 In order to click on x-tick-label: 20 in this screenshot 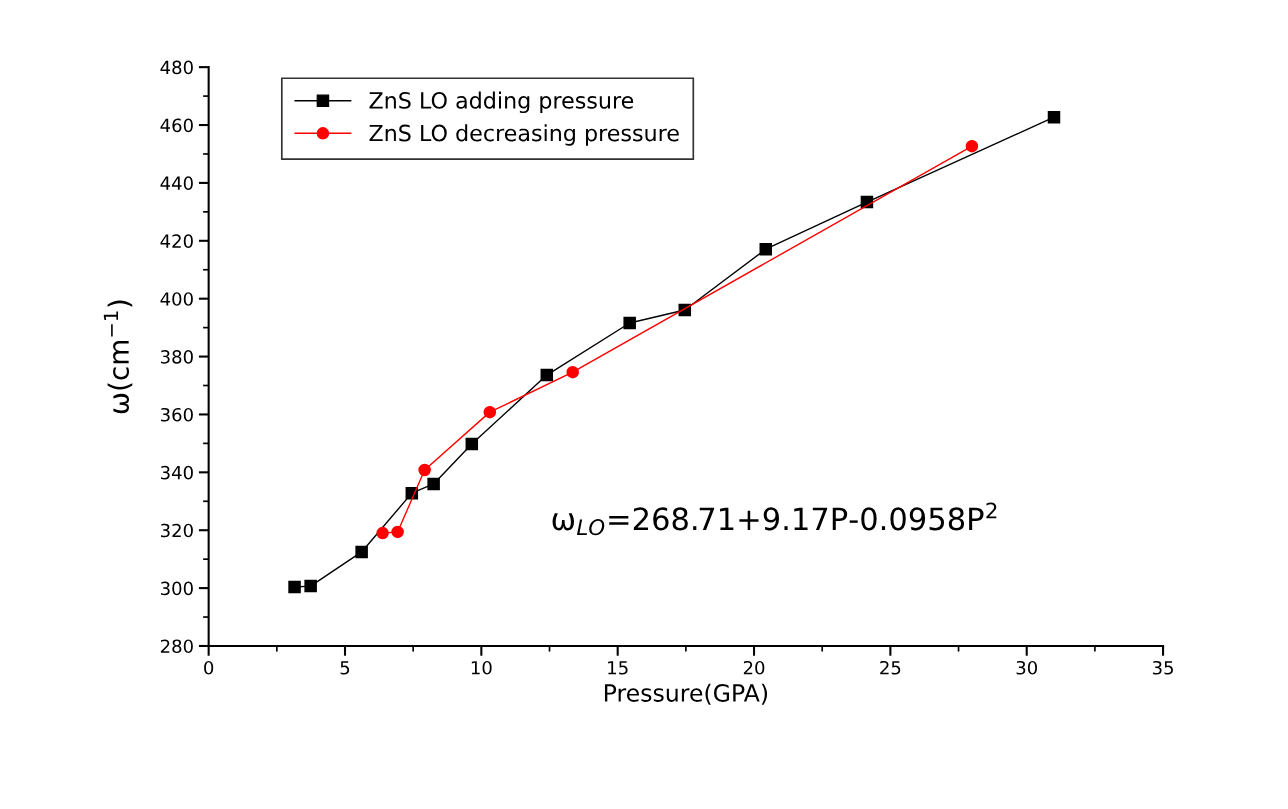, I will do `click(754, 667)`.